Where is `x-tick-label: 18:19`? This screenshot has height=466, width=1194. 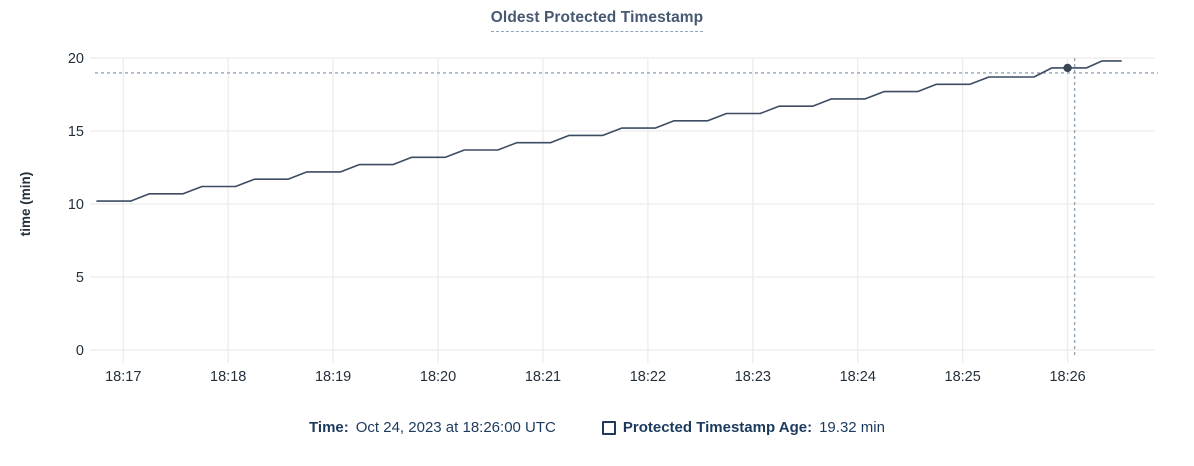
x-tick-label: 18:19 is located at coordinates (333, 377).